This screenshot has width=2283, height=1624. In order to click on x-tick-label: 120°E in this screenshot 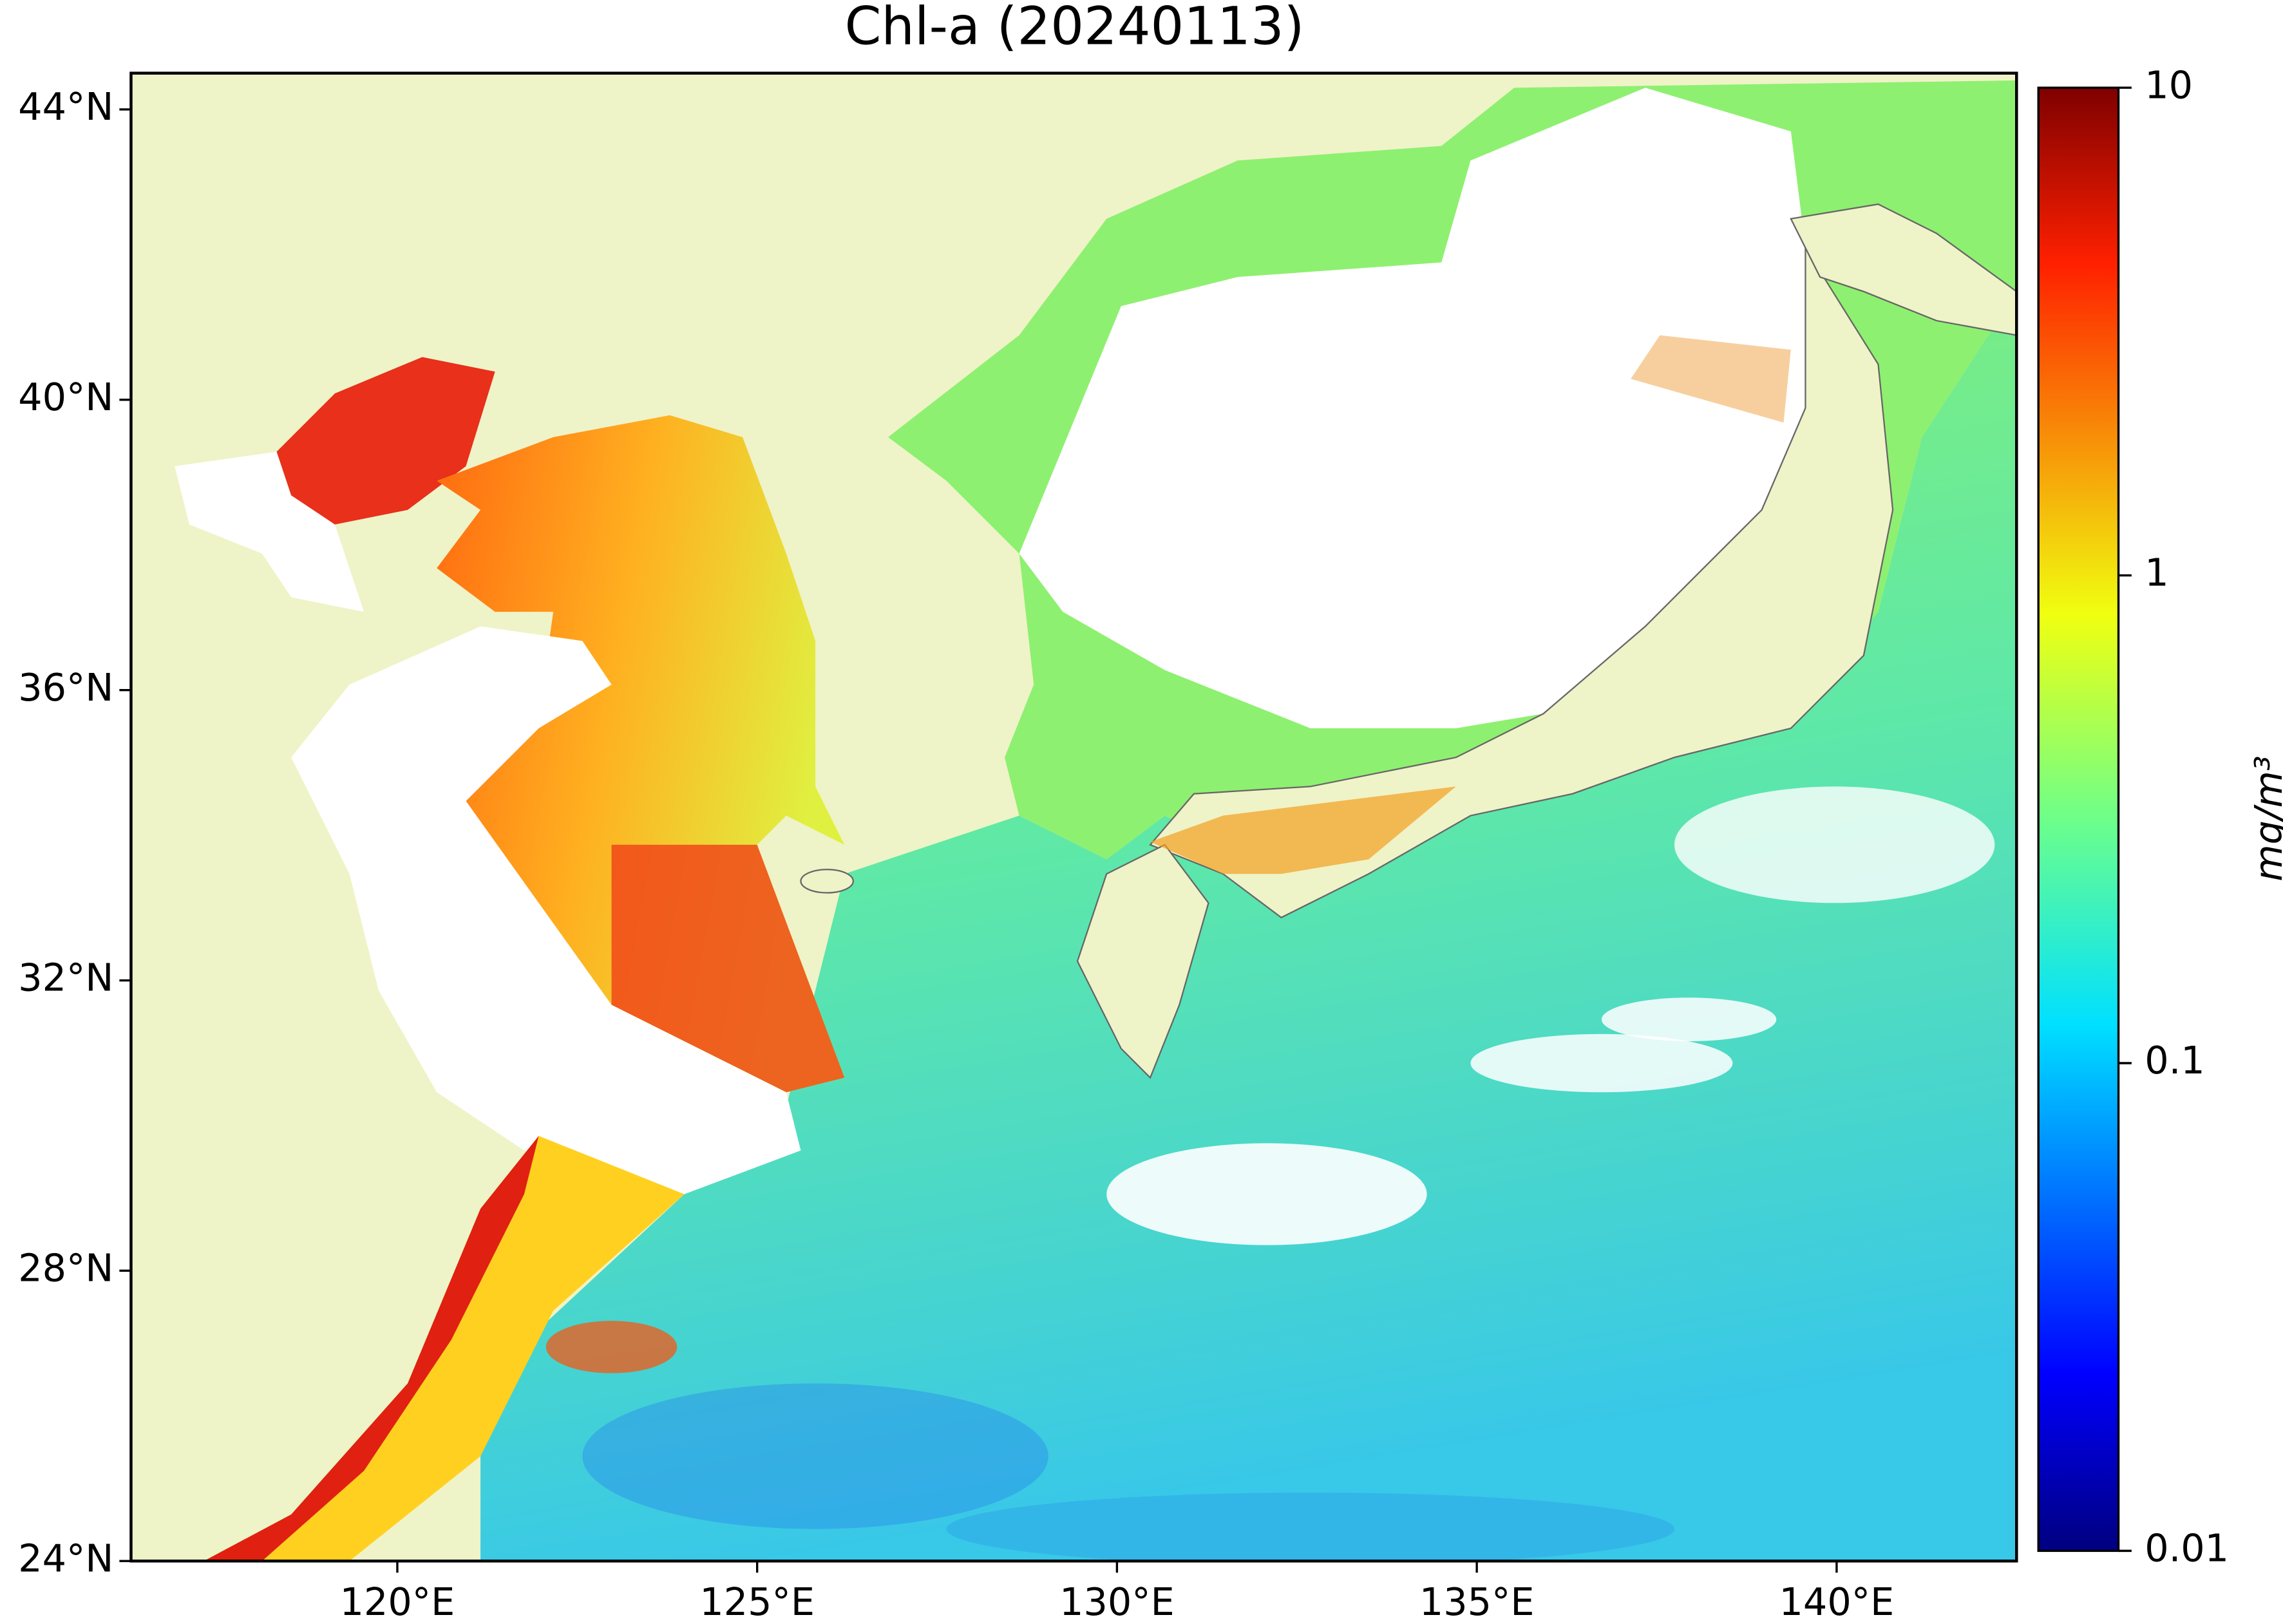, I will do `click(397, 1602)`.